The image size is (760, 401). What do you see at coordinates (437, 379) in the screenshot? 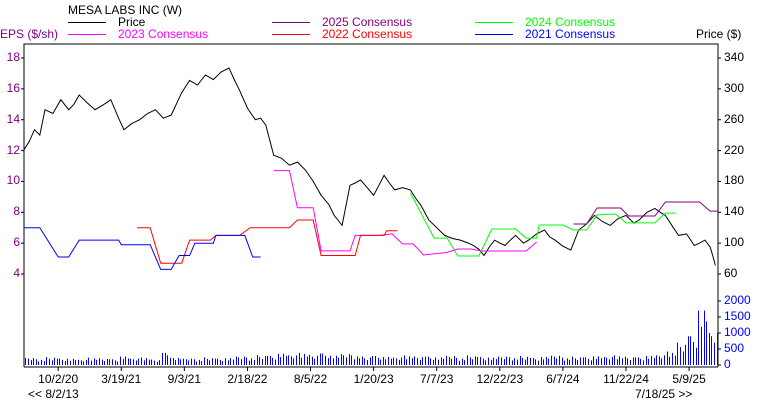
I see `x-tick-label: 7/7/23` at bounding box center [437, 379].